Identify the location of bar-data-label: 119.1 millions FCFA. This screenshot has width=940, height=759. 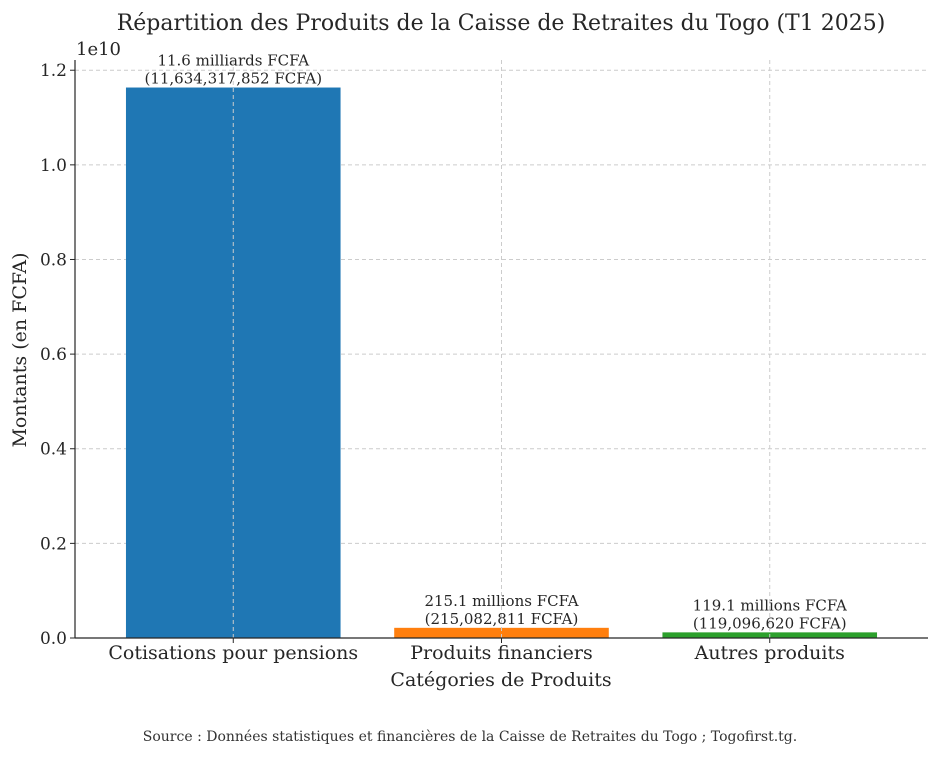
(770, 605).